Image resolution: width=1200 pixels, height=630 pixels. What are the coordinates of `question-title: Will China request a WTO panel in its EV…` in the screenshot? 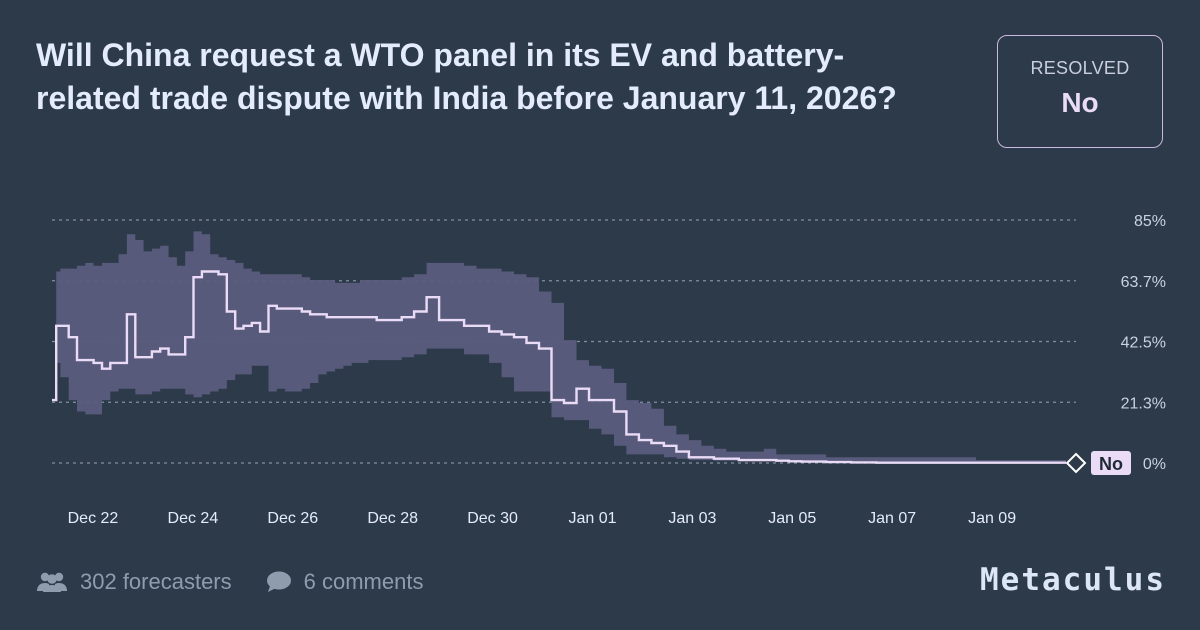 It's located at (466, 76).